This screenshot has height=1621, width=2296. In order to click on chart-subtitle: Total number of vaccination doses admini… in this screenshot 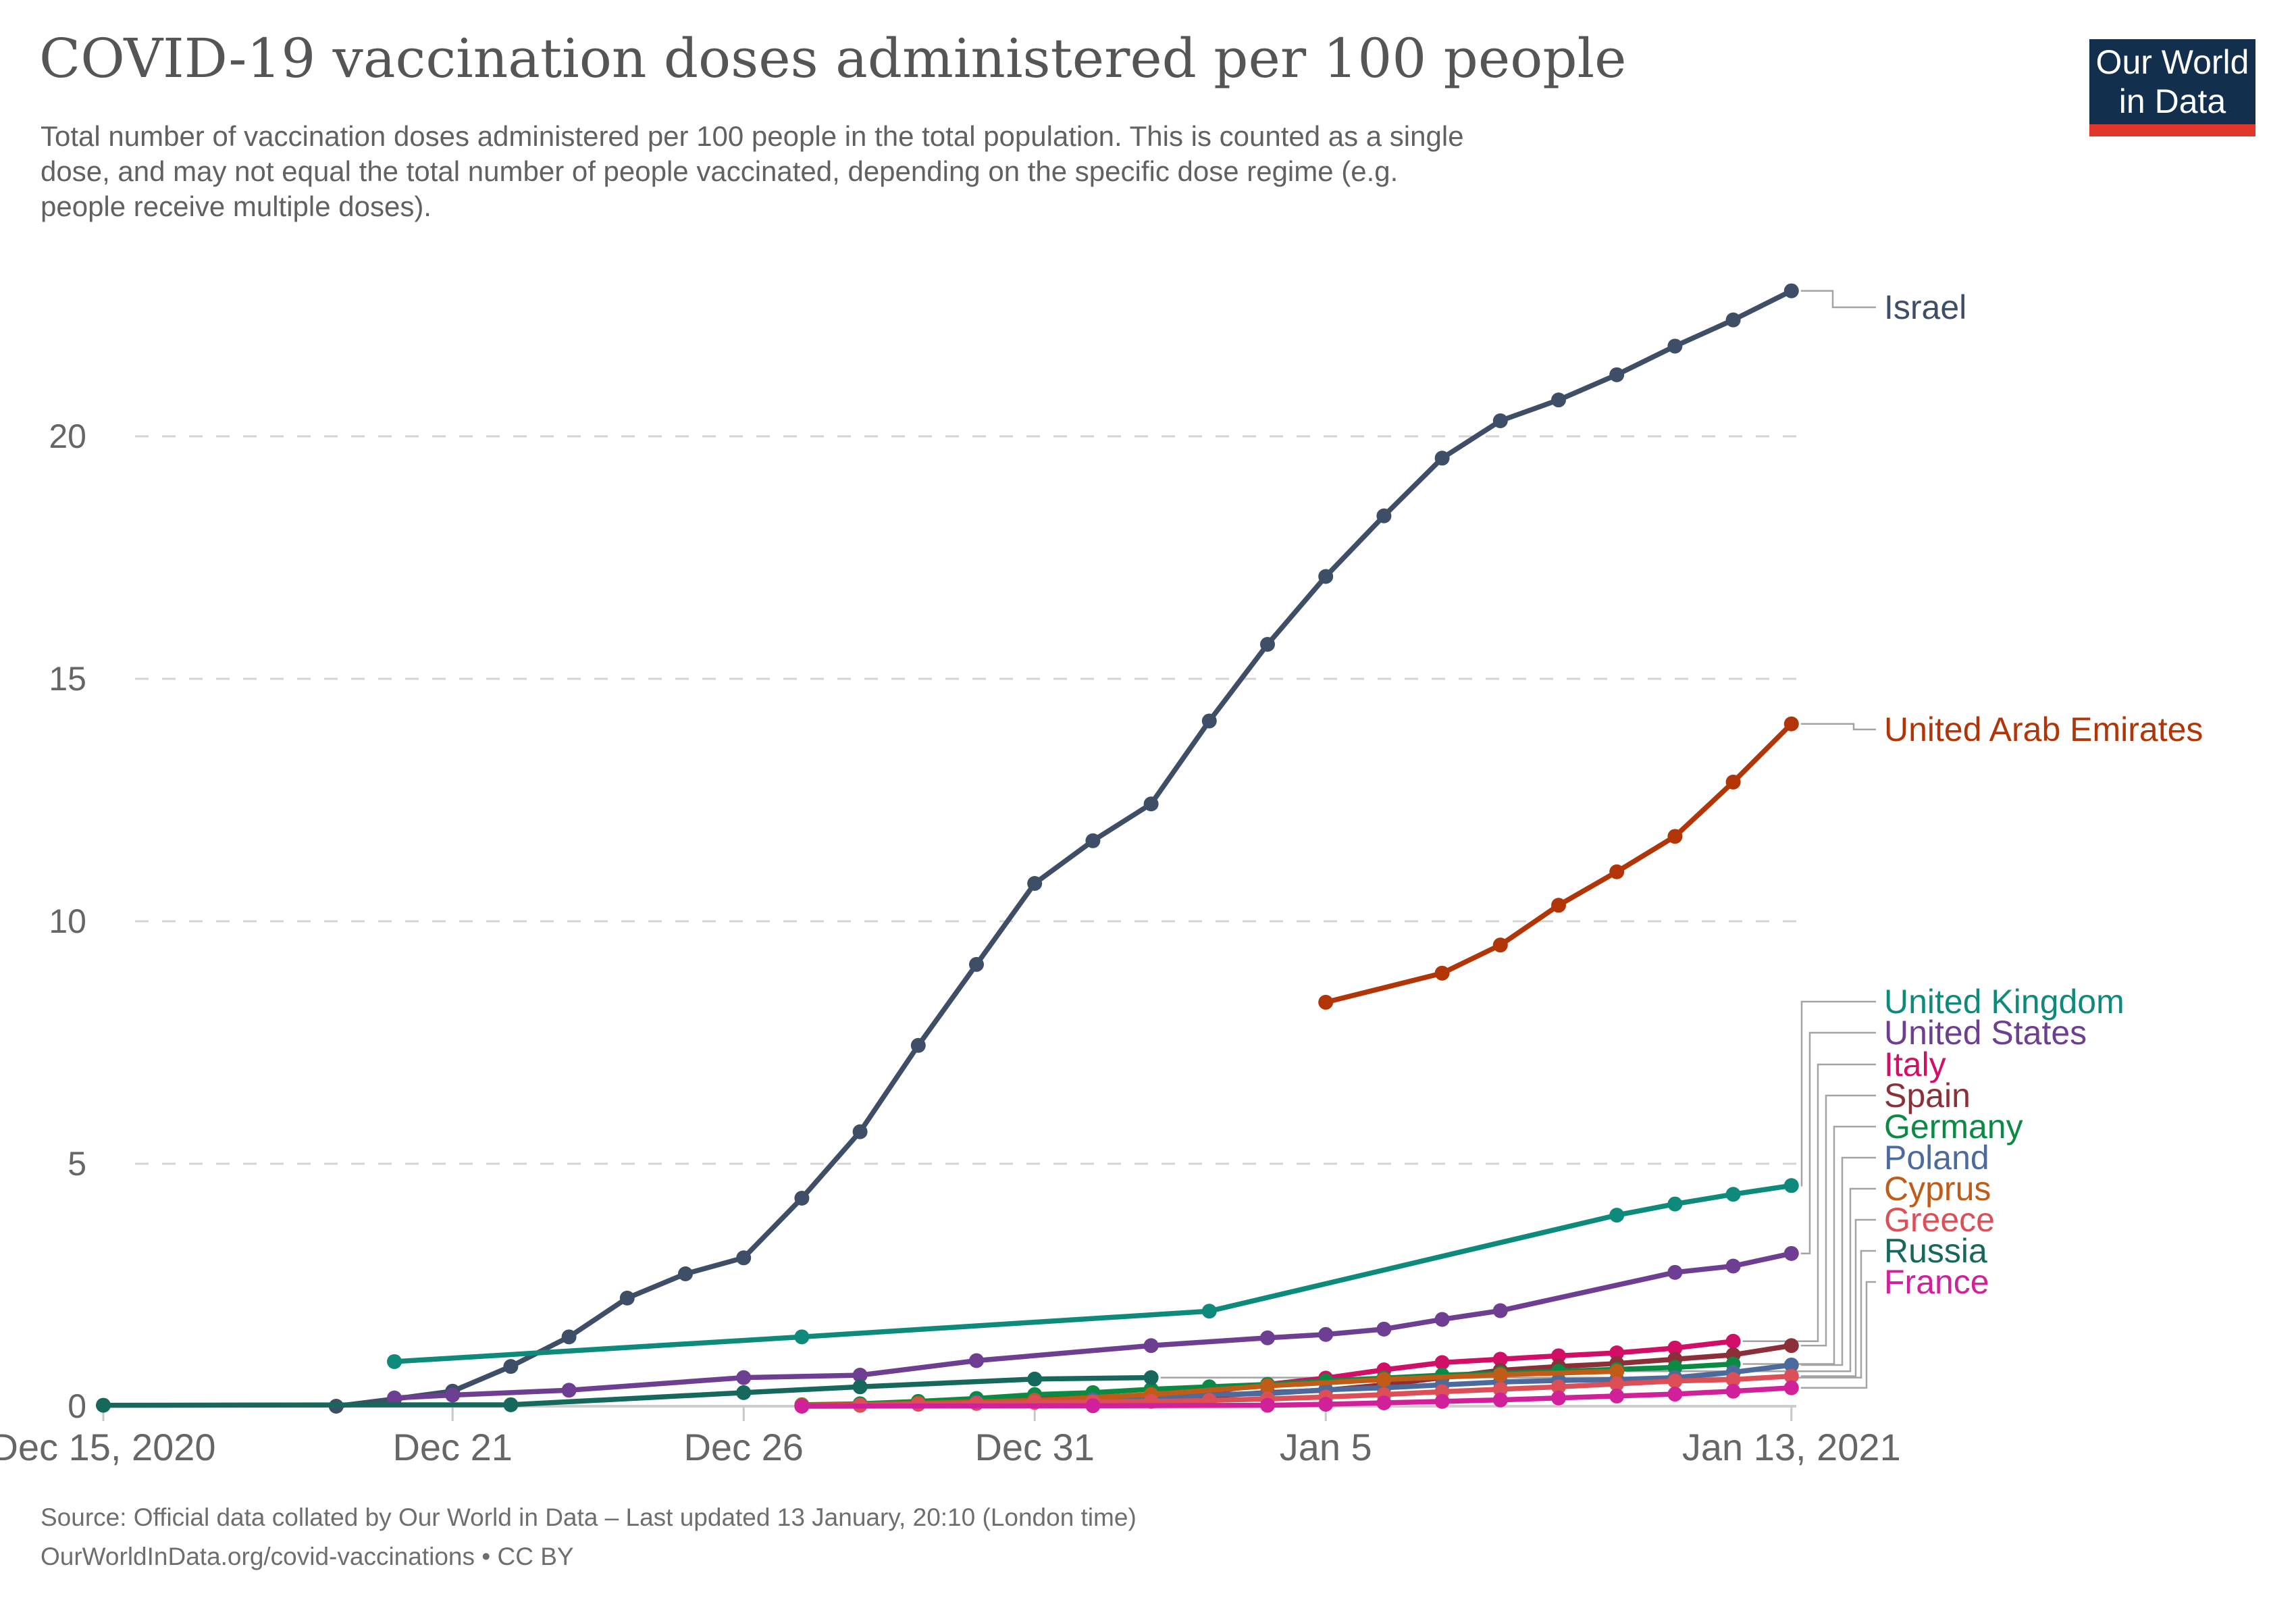, I will do `click(1053, 171)`.